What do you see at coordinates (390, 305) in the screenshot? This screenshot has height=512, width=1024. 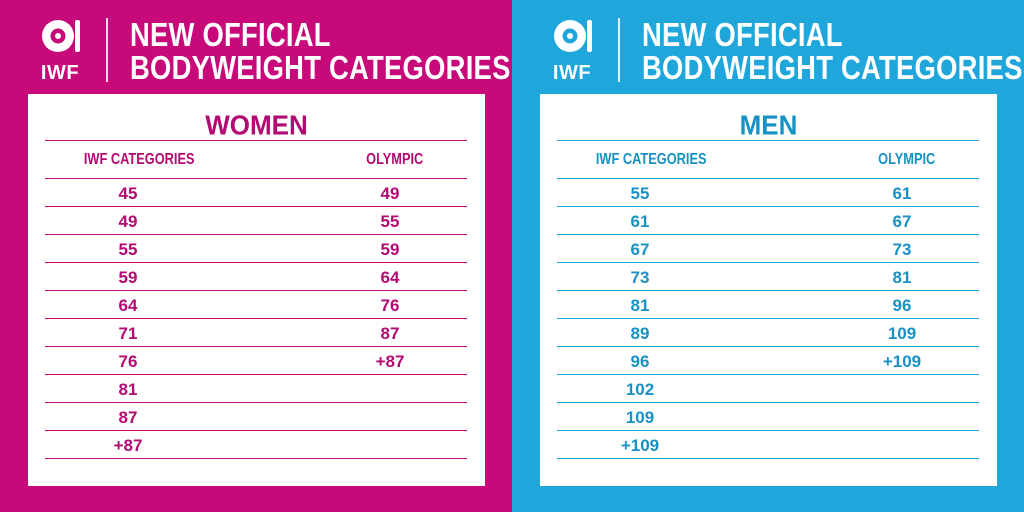 I see `cell-olympic-category: 76` at bounding box center [390, 305].